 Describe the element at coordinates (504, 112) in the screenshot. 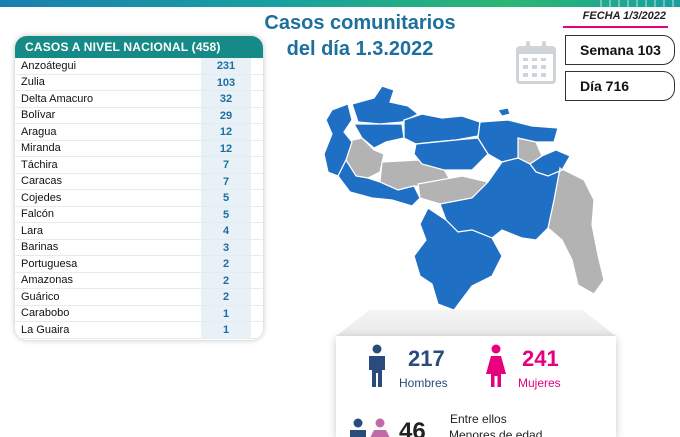

I see `map-region-nueva-esparta` at that location.